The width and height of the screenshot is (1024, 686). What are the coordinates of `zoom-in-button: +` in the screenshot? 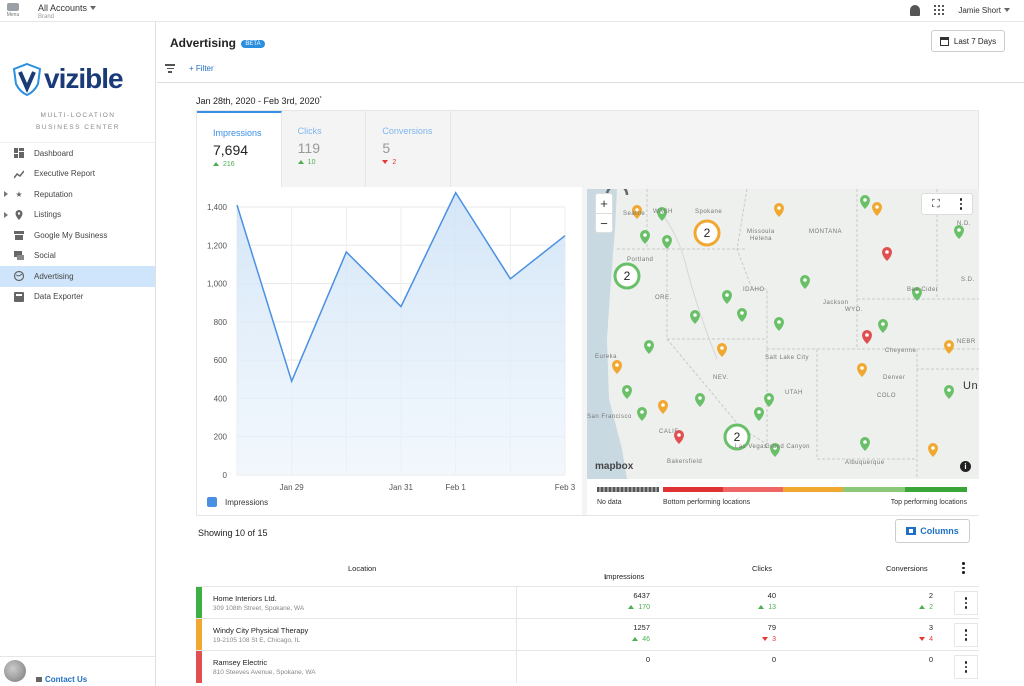 It's located at (604, 204).